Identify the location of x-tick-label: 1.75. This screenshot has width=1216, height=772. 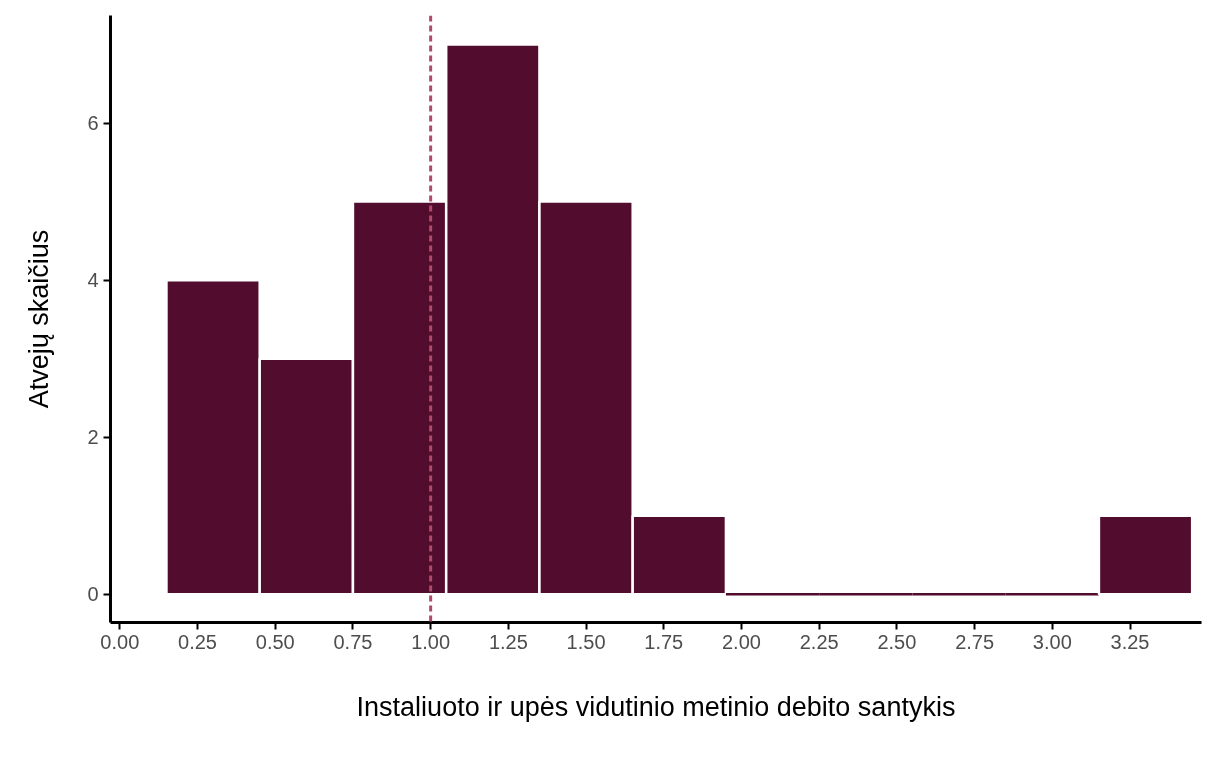
(664, 641).